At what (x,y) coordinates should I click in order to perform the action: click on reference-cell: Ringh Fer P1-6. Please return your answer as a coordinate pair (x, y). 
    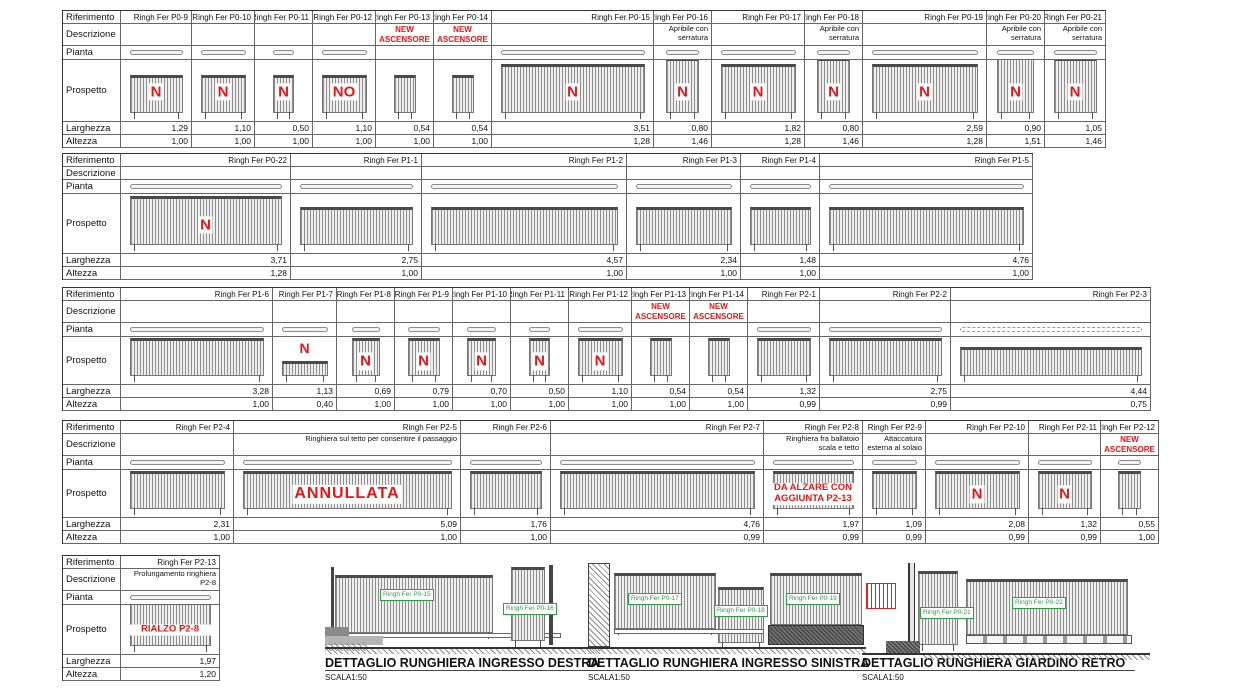
    Looking at the image, I should click on (197, 294).